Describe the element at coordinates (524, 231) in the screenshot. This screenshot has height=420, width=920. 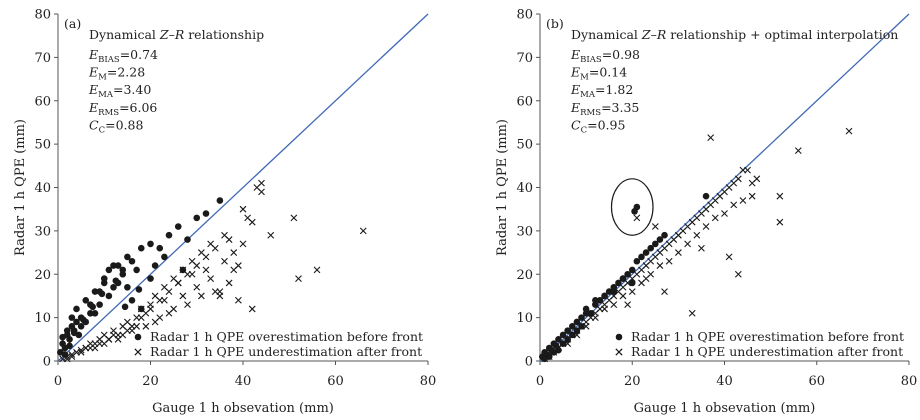
I see `y-tick-label: 30` at that location.